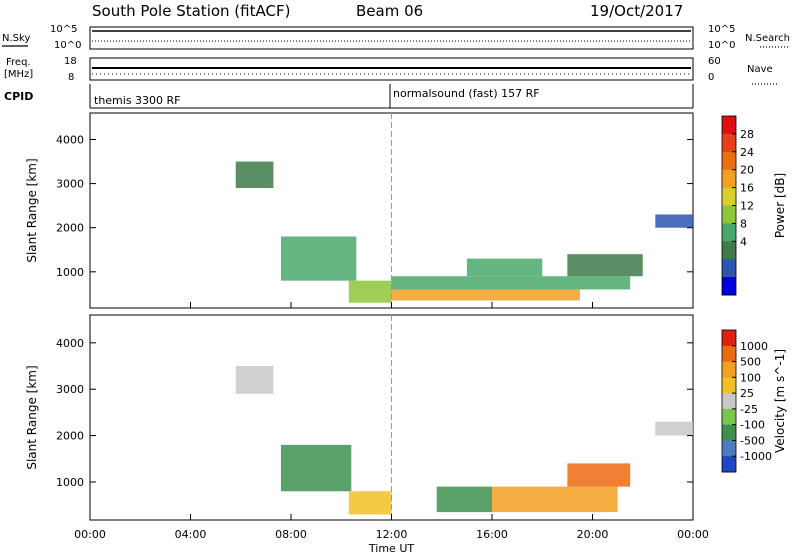 The image size is (800, 554). What do you see at coordinates (67, 45) in the screenshot?
I see `nsky-tick-low: 10^0` at bounding box center [67, 45].